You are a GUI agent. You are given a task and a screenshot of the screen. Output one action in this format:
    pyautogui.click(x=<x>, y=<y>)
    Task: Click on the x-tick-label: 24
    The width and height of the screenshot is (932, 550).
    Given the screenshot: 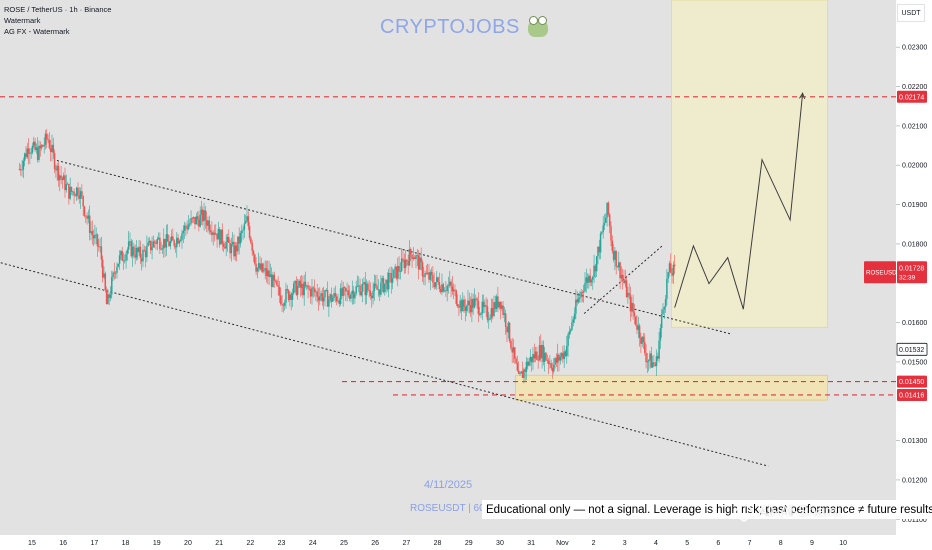 What is the action you would take?
    pyautogui.click(x=313, y=543)
    